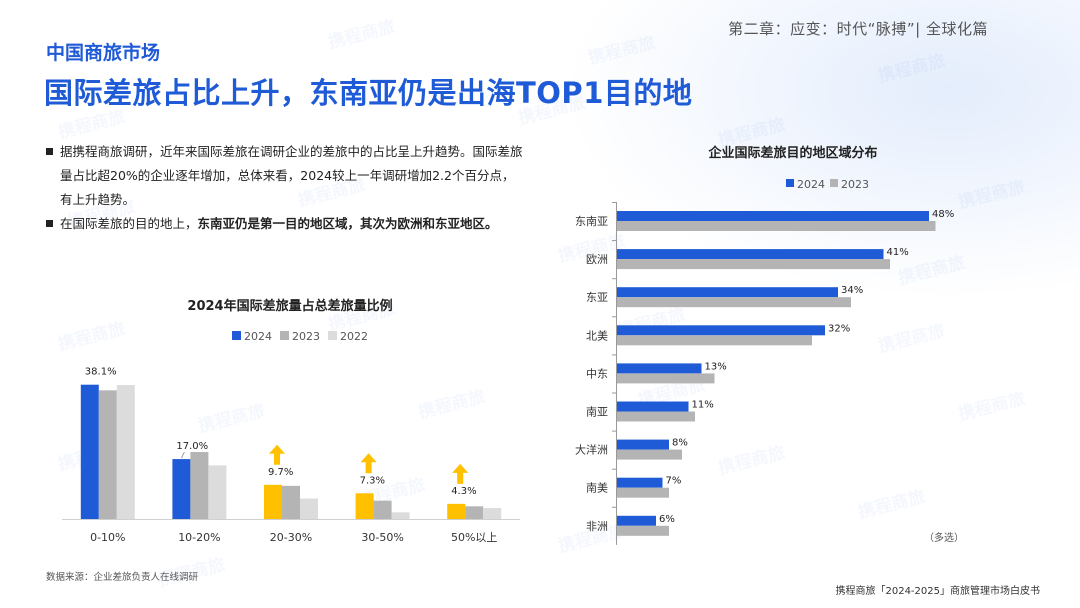 The width and height of the screenshot is (1080, 608). What do you see at coordinates (354, 336) in the screenshot?
I see `legend-label: 2022` at bounding box center [354, 336].